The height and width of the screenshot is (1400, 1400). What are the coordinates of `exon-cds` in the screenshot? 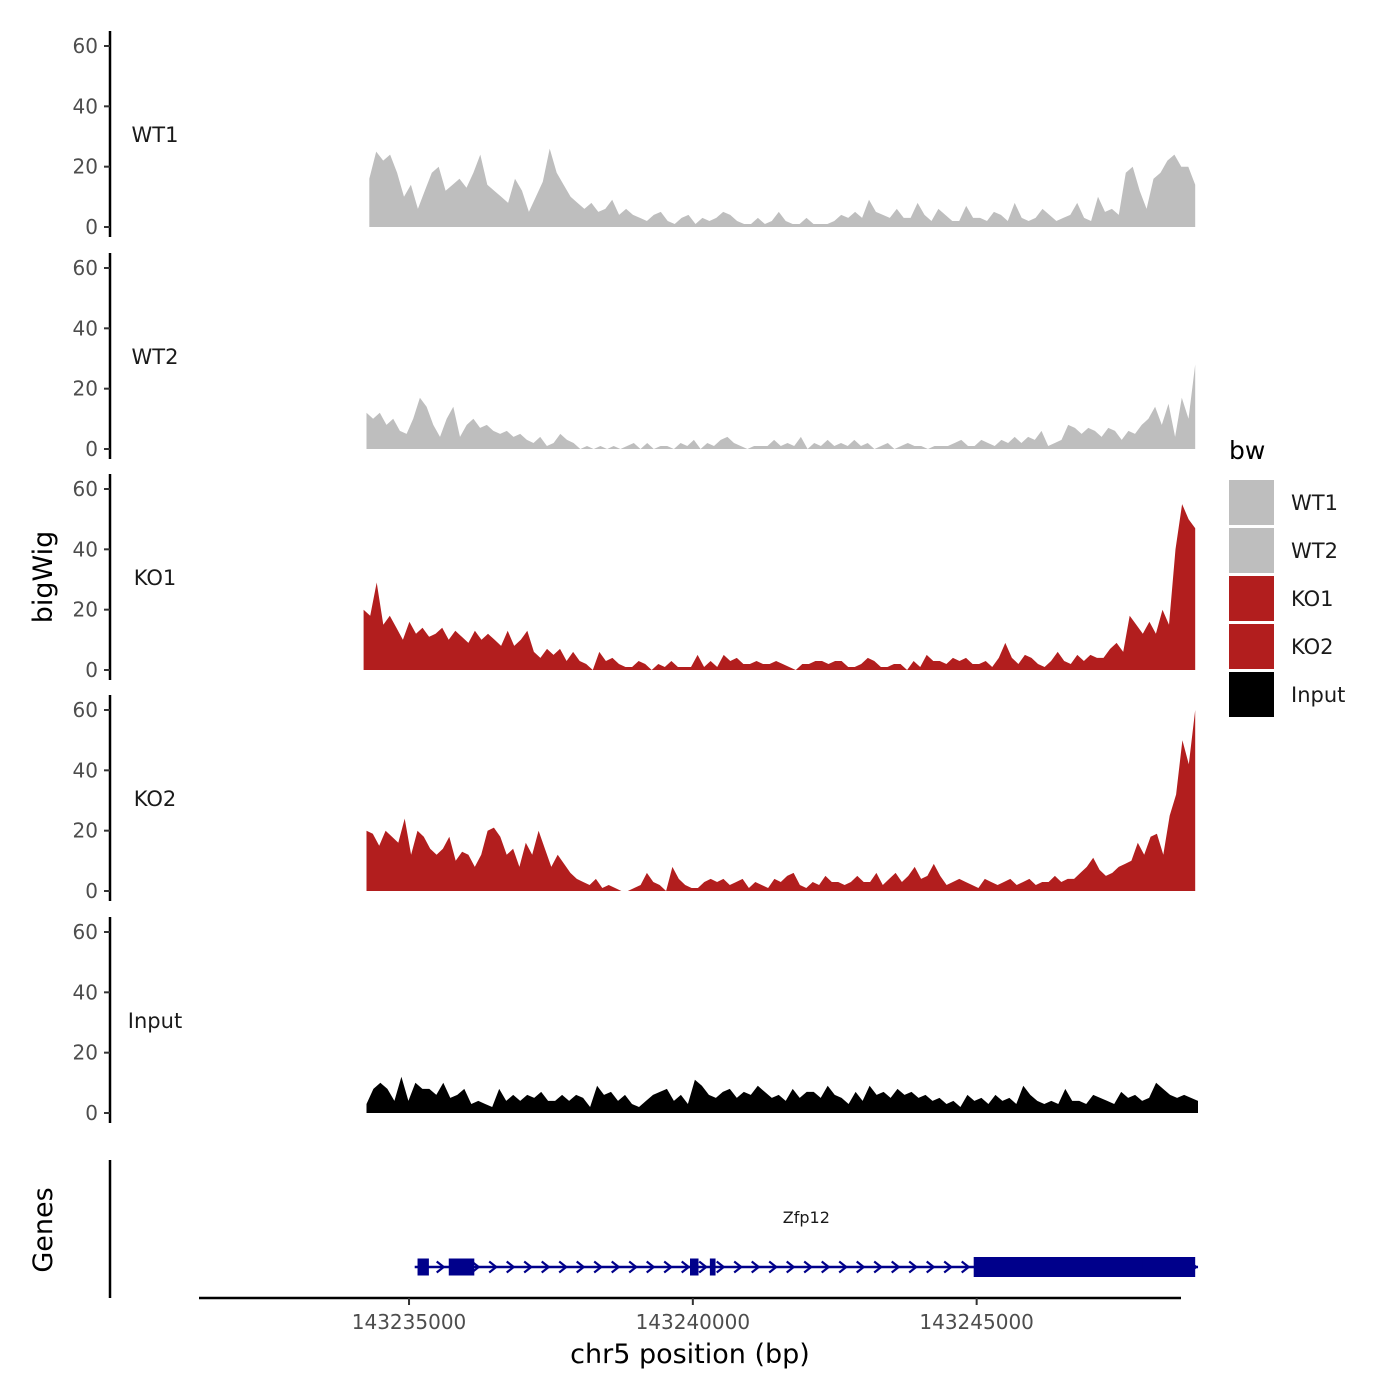 It's located at (1058, 1267).